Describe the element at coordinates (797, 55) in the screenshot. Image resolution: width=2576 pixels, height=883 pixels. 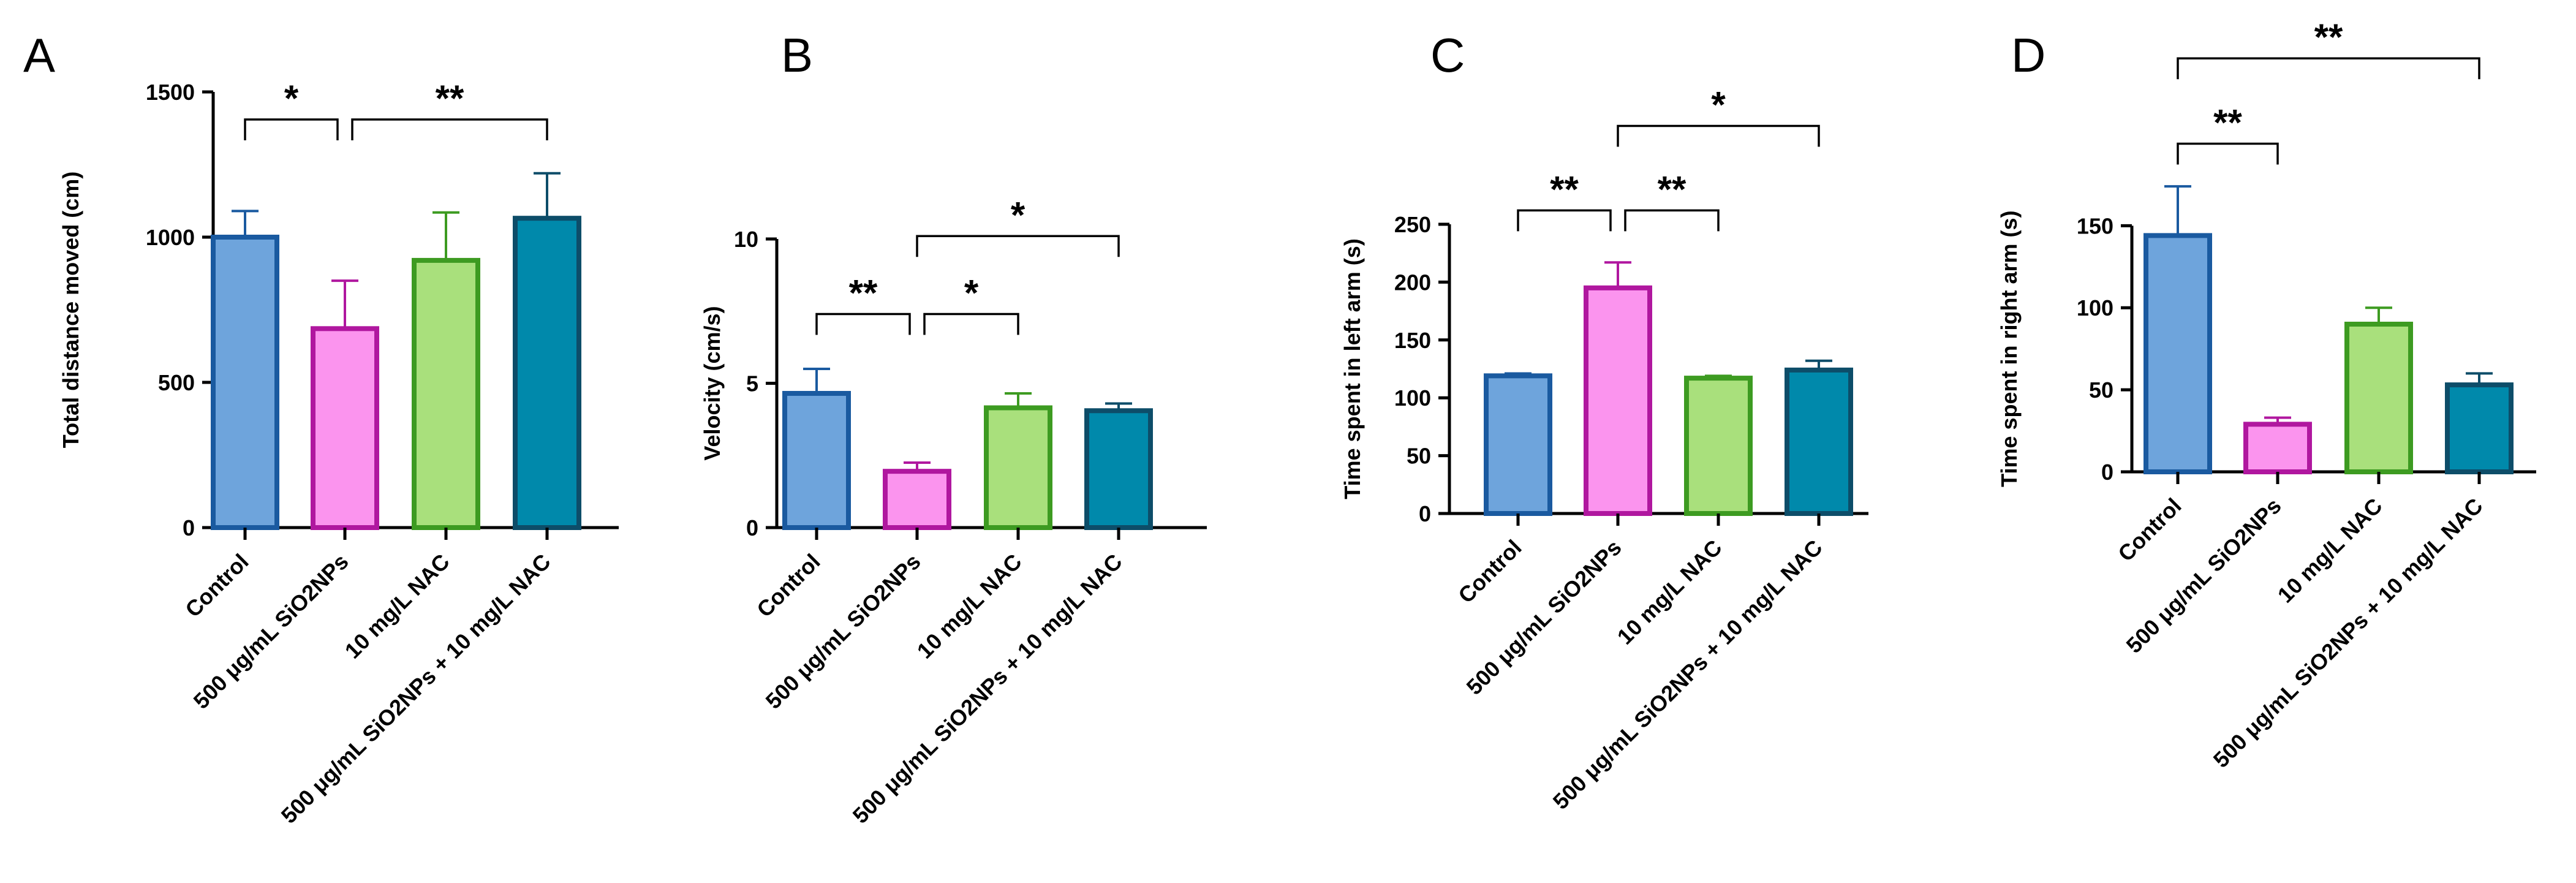
I see `panel-letter: B` at that location.